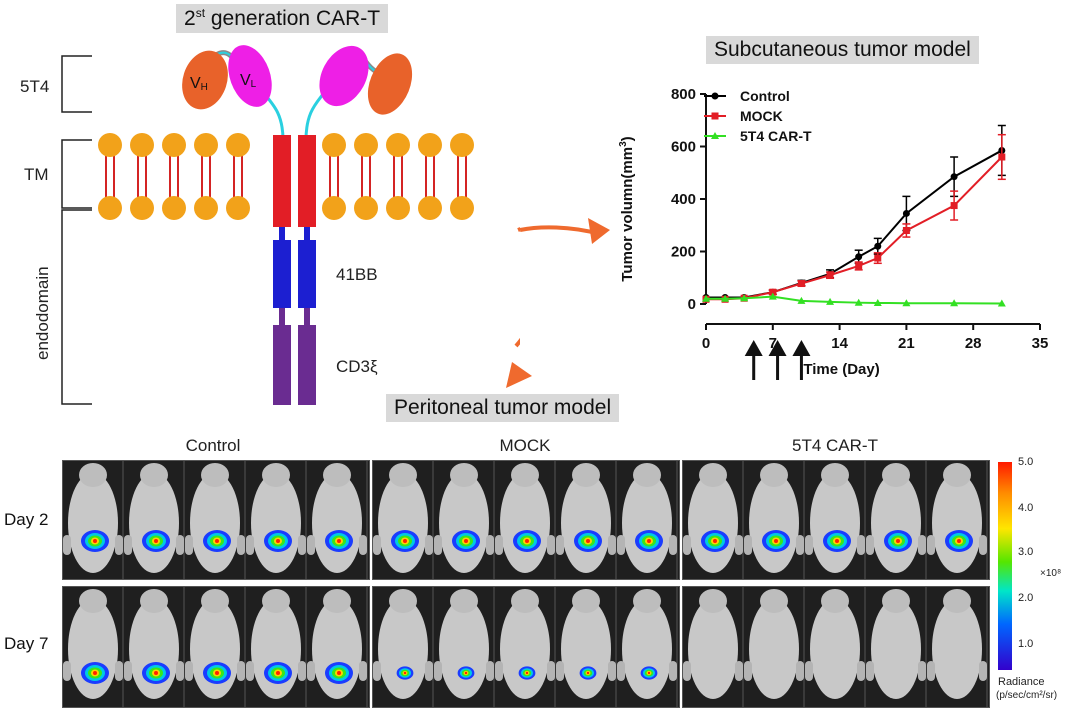 This screenshot has width=1080, height=708. Describe the element at coordinates (503, 408) in the screenshot. I see `peritoneal-label: Peritoneal tumor model` at that location.